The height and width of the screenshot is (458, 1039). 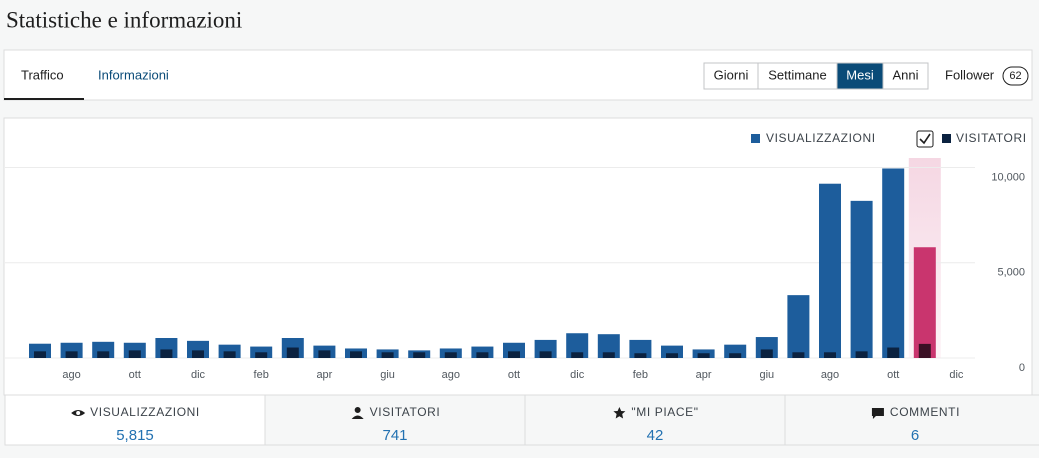 What do you see at coordinates (394, 435) in the screenshot?
I see `summary-value: 741` at bounding box center [394, 435].